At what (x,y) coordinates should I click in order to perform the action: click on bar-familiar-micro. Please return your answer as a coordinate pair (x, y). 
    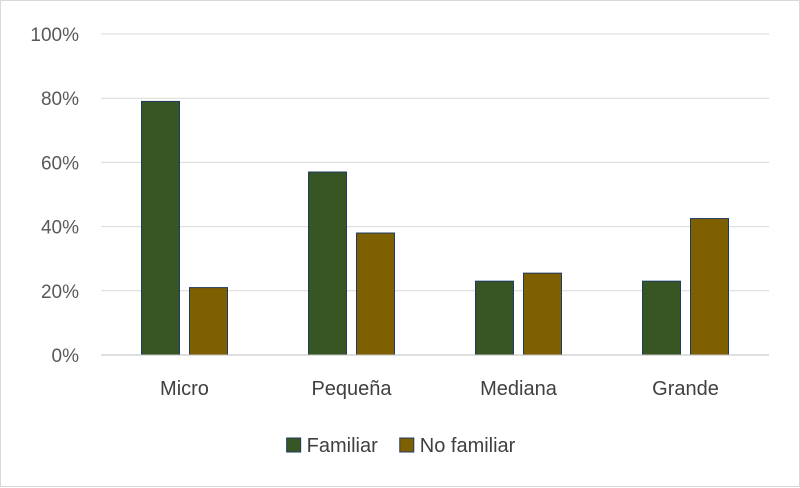
    Looking at the image, I should click on (160, 228).